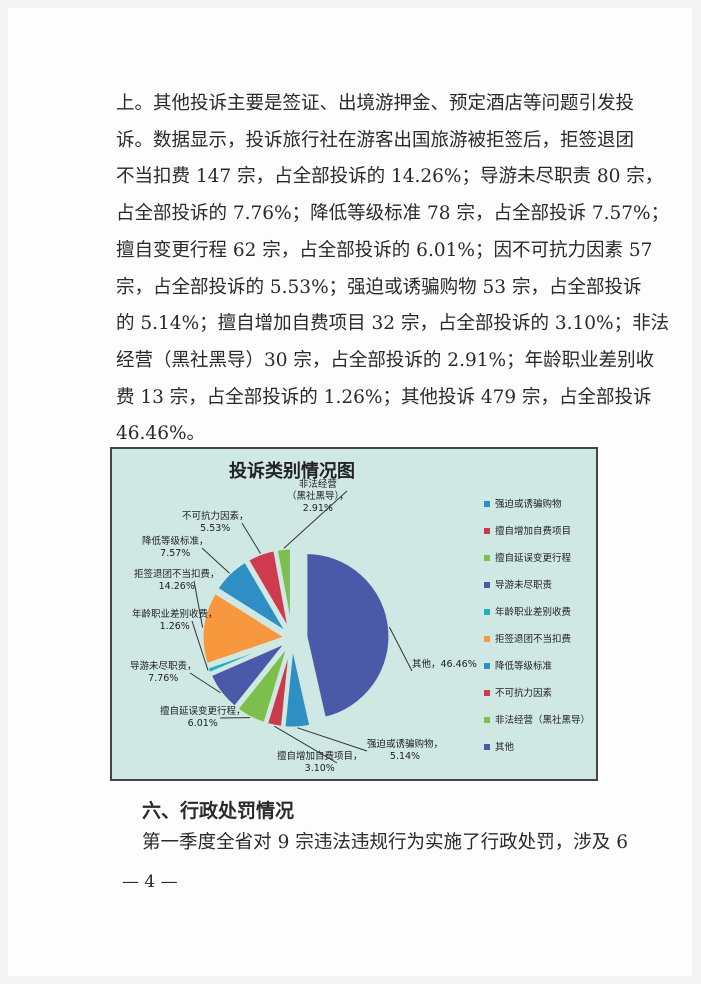 This screenshot has width=701, height=984. Describe the element at coordinates (150, 882) in the screenshot. I see `page-number: — 4 —` at that location.